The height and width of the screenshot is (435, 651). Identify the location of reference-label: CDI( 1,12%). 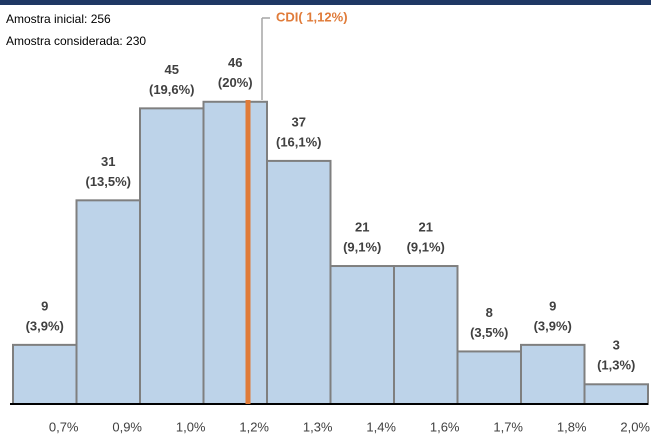
(312, 16).